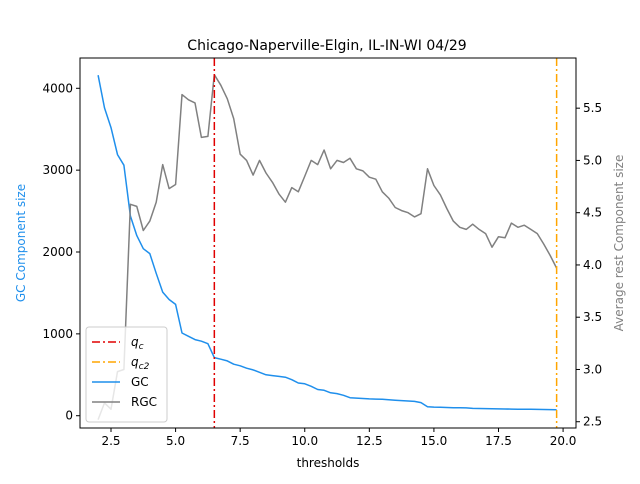 The height and width of the screenshot is (484, 640). Describe the element at coordinates (304, 441) in the screenshot. I see `x-tick-label: 10.0` at that location.